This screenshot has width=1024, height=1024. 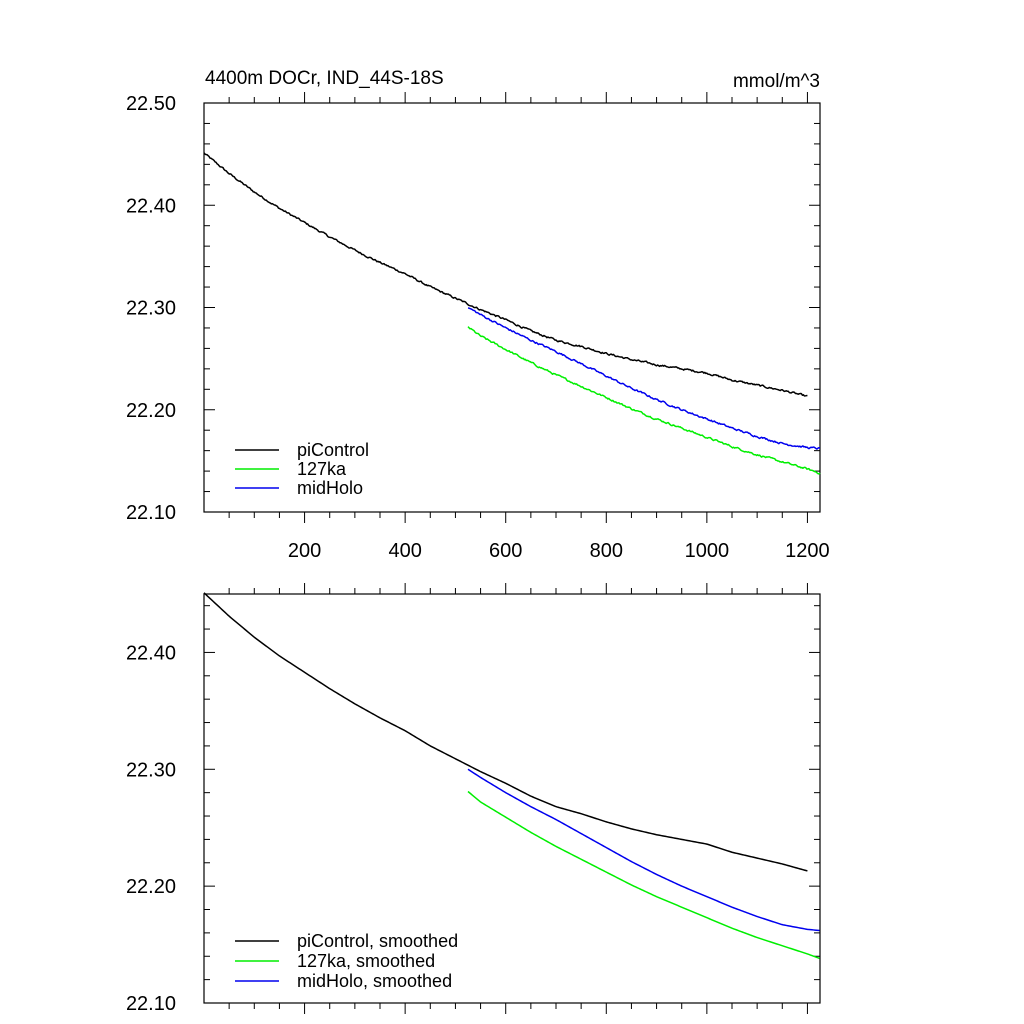 I want to click on panel-title: 4400m DOCr, IND_44S-18S, so click(x=324, y=78).